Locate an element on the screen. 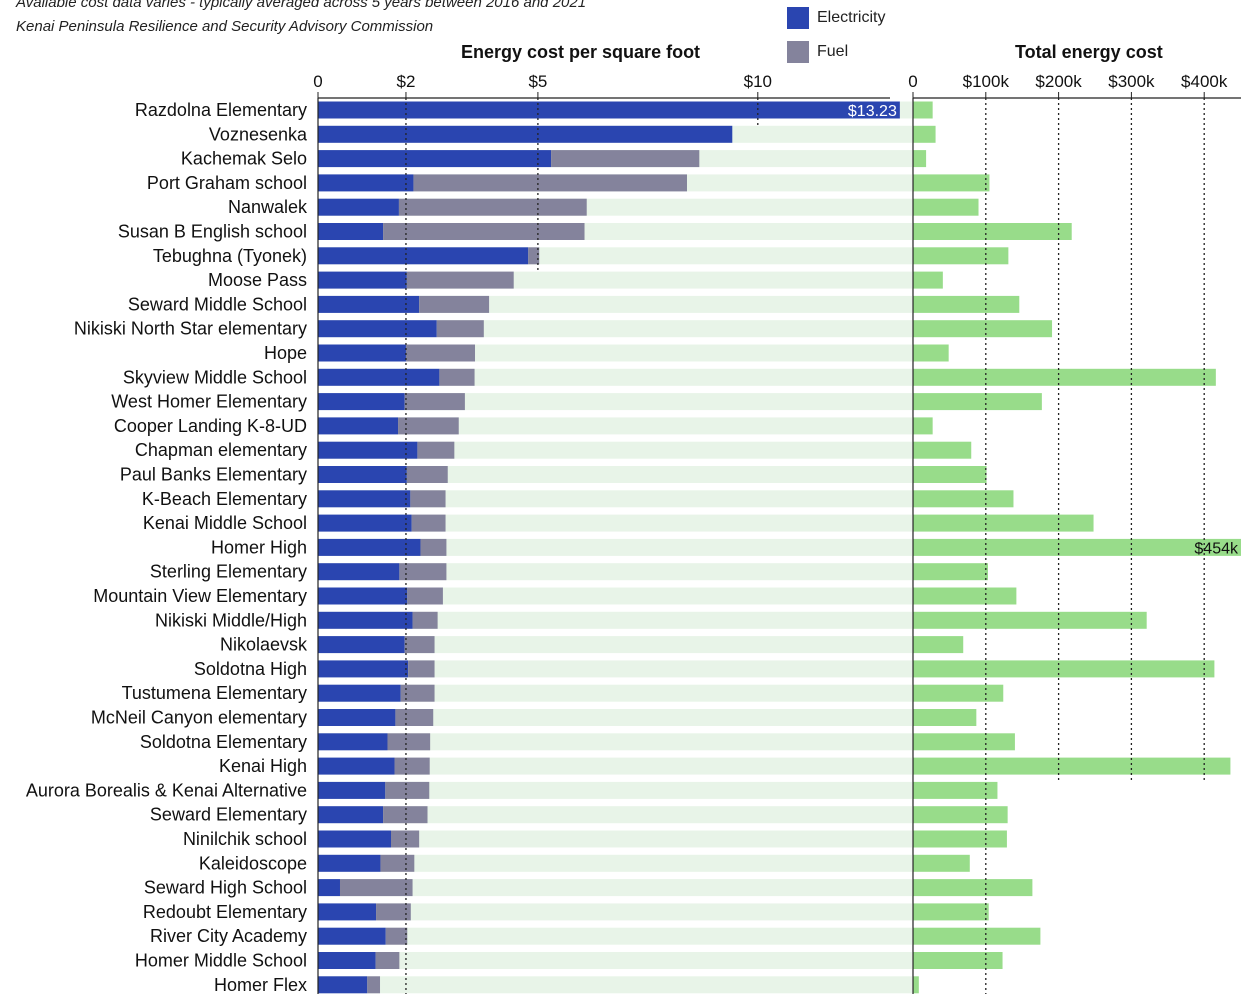 The width and height of the screenshot is (1241, 994). electricity-bar-soldotna-elementary is located at coordinates (353, 742).